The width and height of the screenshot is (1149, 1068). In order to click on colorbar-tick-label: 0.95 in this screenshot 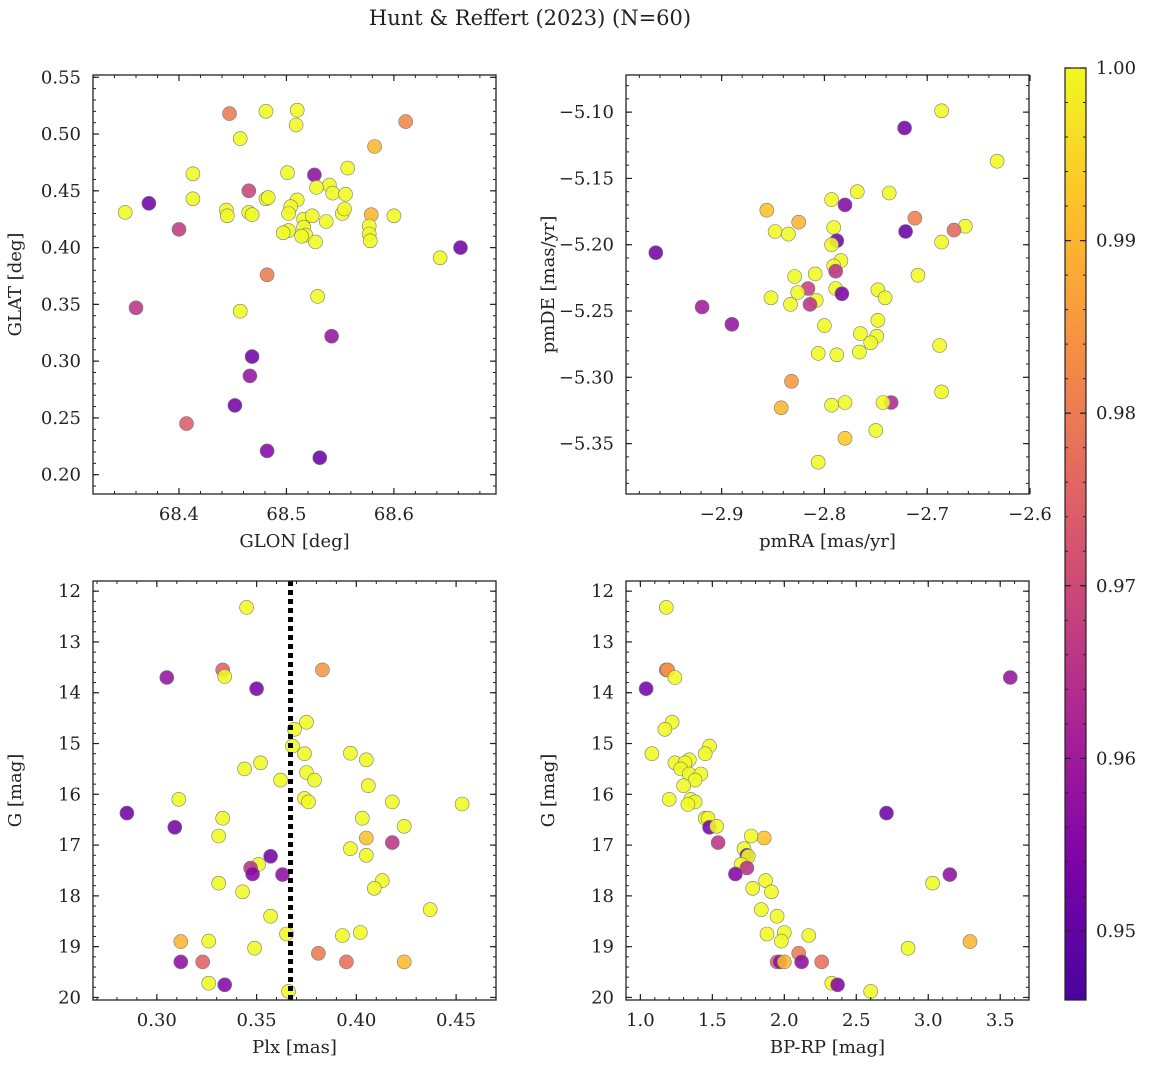, I will do `click(1116, 931)`.